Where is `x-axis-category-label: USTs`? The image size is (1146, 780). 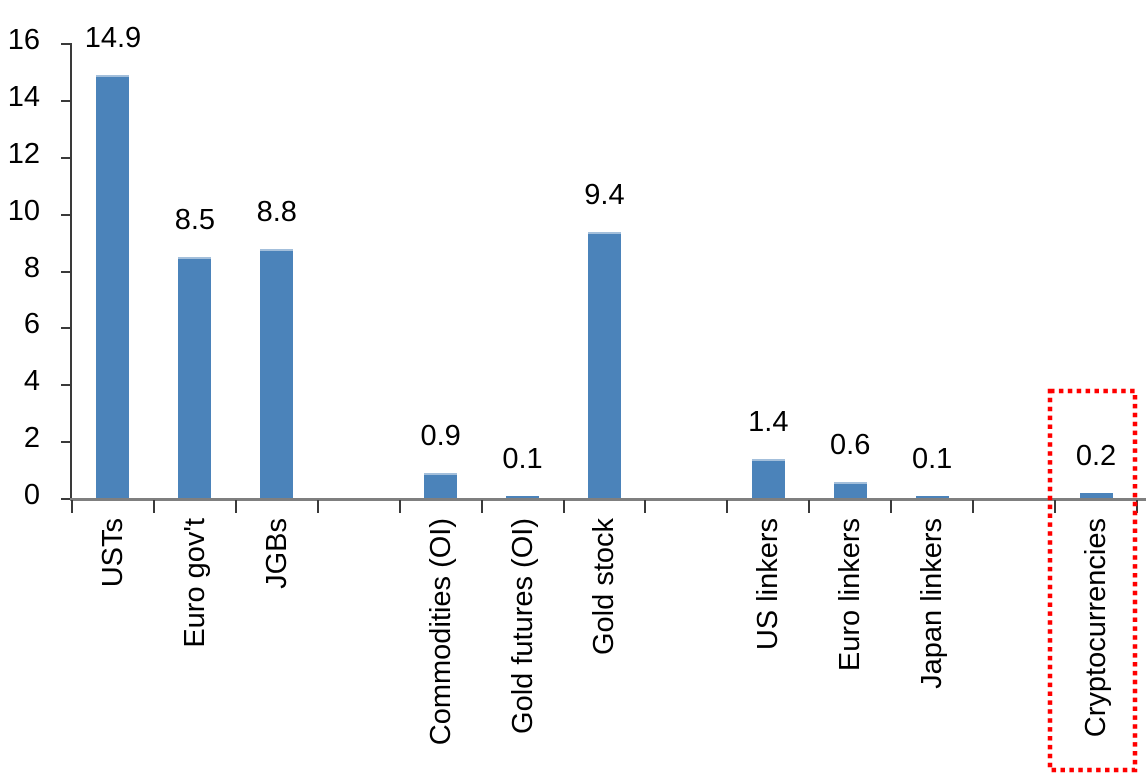
x-axis-category-label: USTs is located at coordinates (112, 553).